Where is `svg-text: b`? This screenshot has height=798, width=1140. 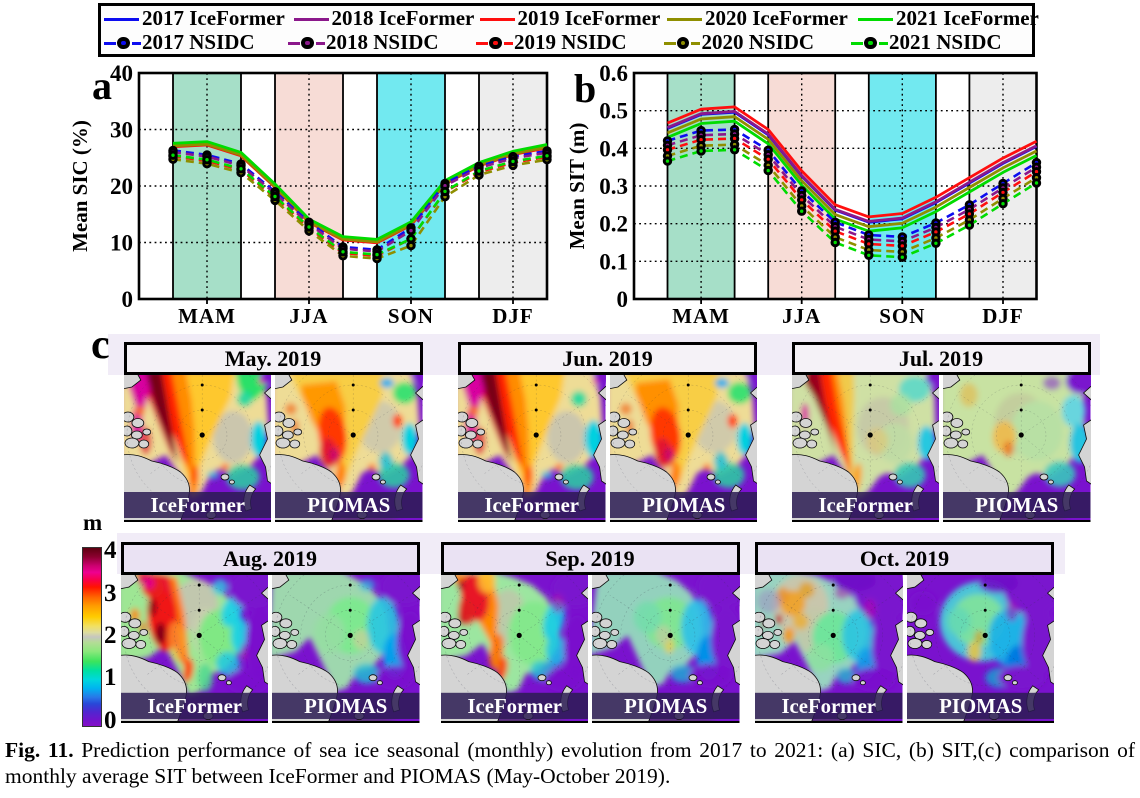 svg-text: b is located at coordinates (585, 88).